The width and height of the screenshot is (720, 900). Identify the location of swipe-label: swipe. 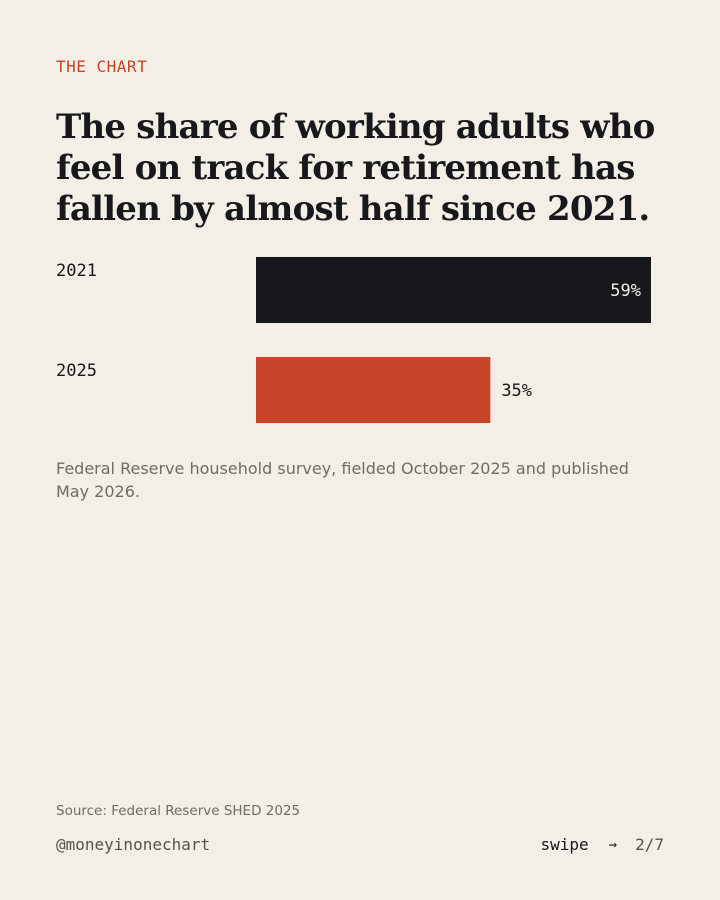
(564, 844).